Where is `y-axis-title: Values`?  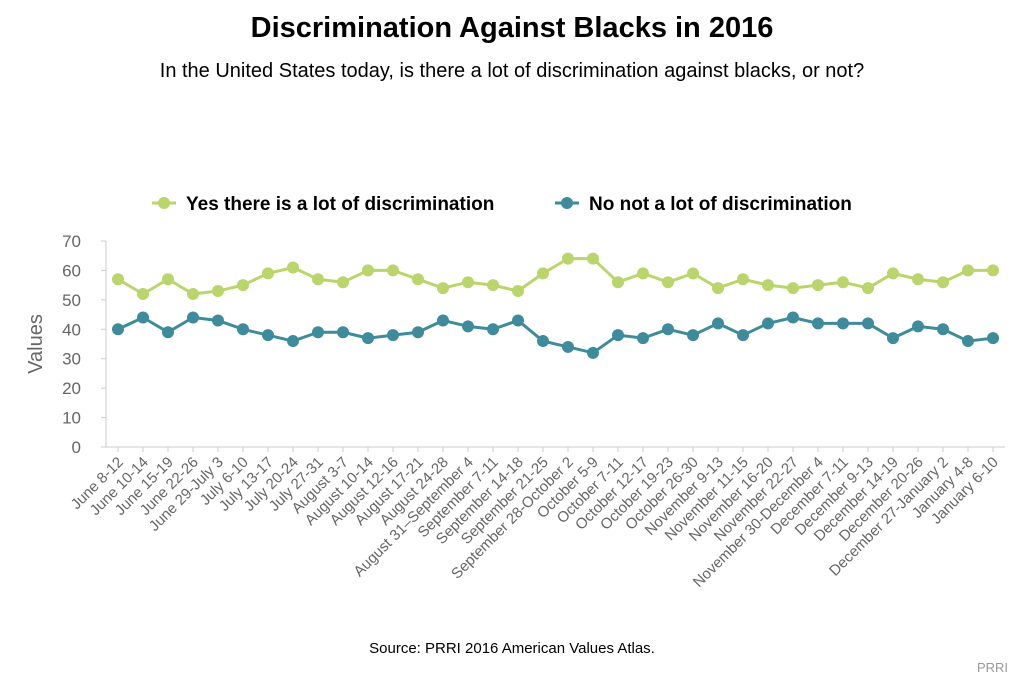 y-axis-title: Values is located at coordinates (36, 344).